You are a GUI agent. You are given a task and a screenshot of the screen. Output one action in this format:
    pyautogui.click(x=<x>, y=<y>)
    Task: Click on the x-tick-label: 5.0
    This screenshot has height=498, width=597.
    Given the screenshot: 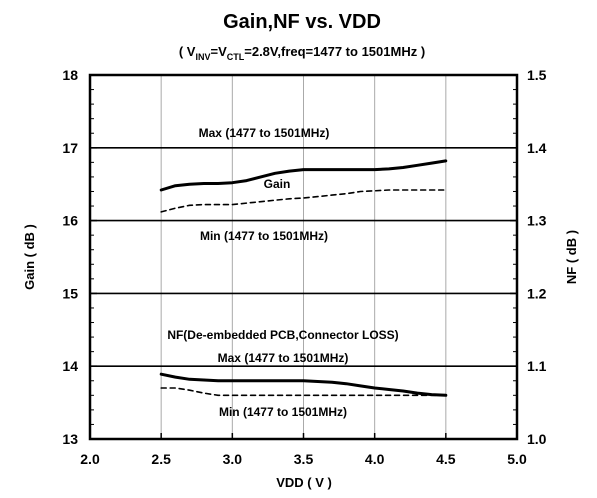 What is the action you would take?
    pyautogui.click(x=517, y=459)
    